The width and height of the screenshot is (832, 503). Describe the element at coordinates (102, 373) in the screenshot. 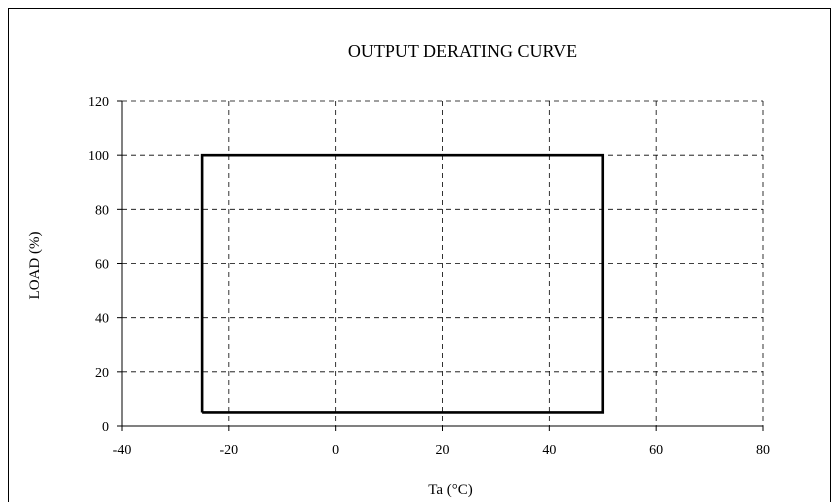

I see `y-tick-label: 20` at that location.